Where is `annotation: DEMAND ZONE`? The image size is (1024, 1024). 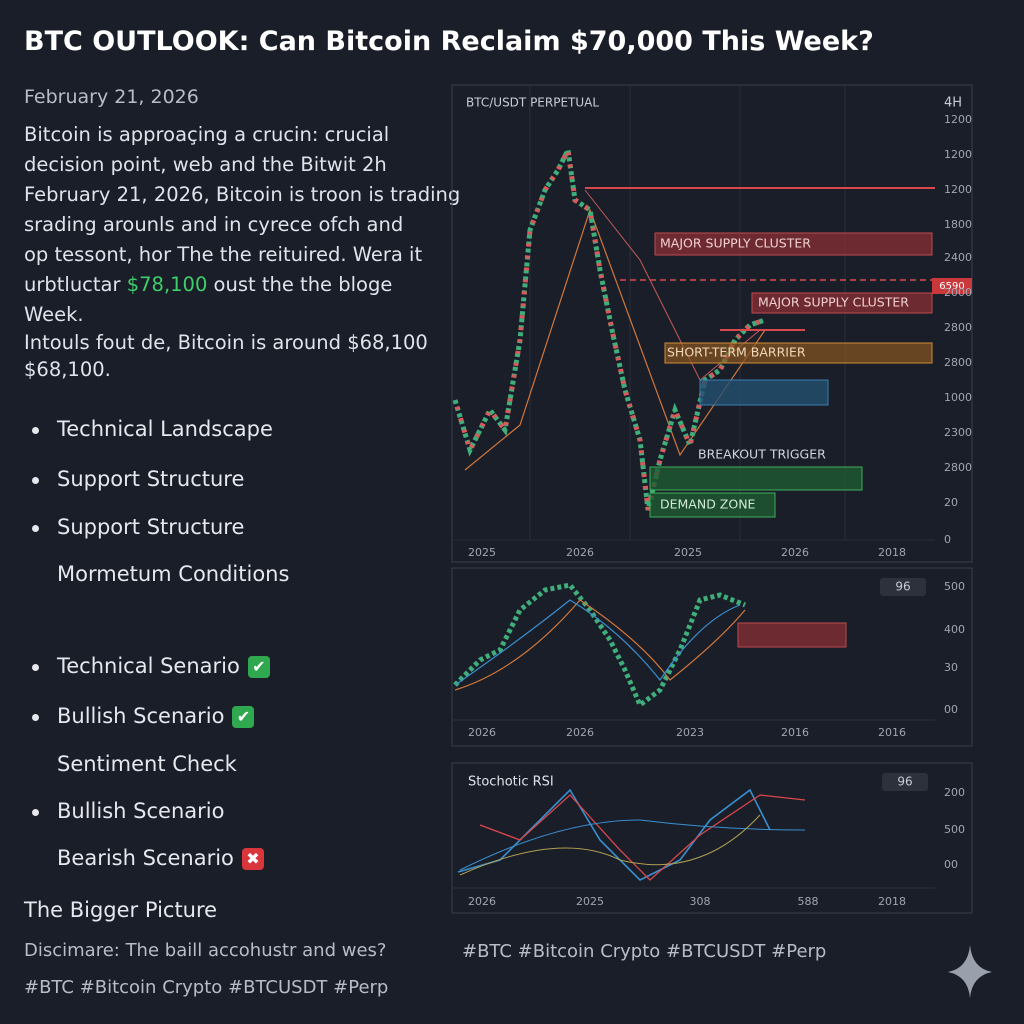
annotation: DEMAND ZONE is located at coordinates (708, 504).